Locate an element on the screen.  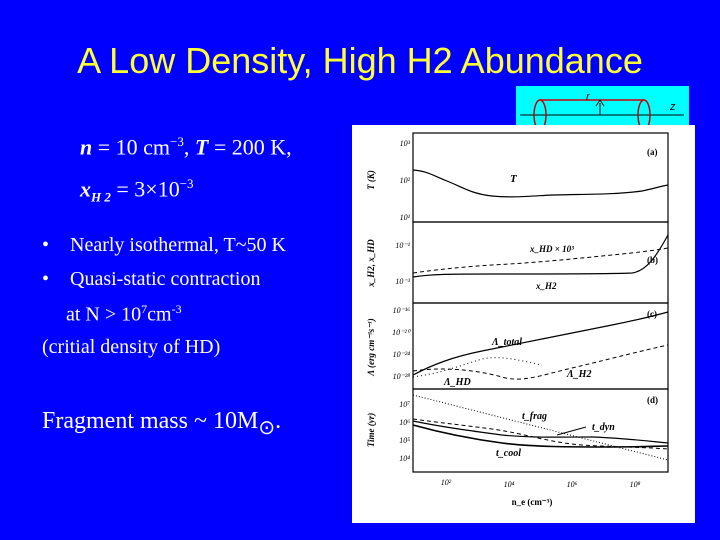
n-value: = 10 cm is located at coordinates (134, 147).